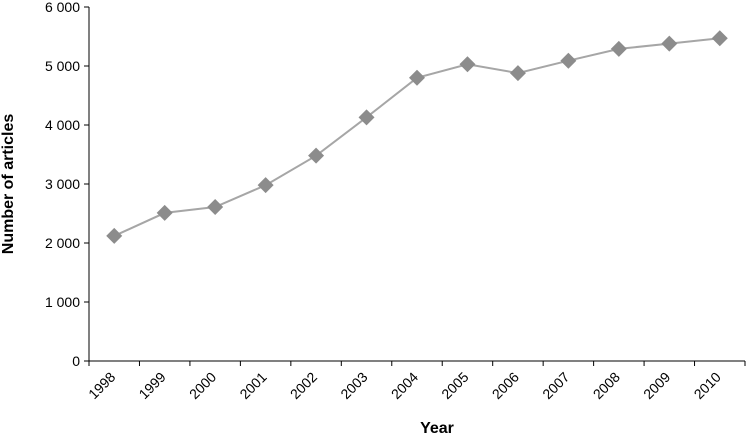 This screenshot has height=435, width=750. Describe the element at coordinates (454, 385) in the screenshot. I see `x-tick-label: 2005` at that location.